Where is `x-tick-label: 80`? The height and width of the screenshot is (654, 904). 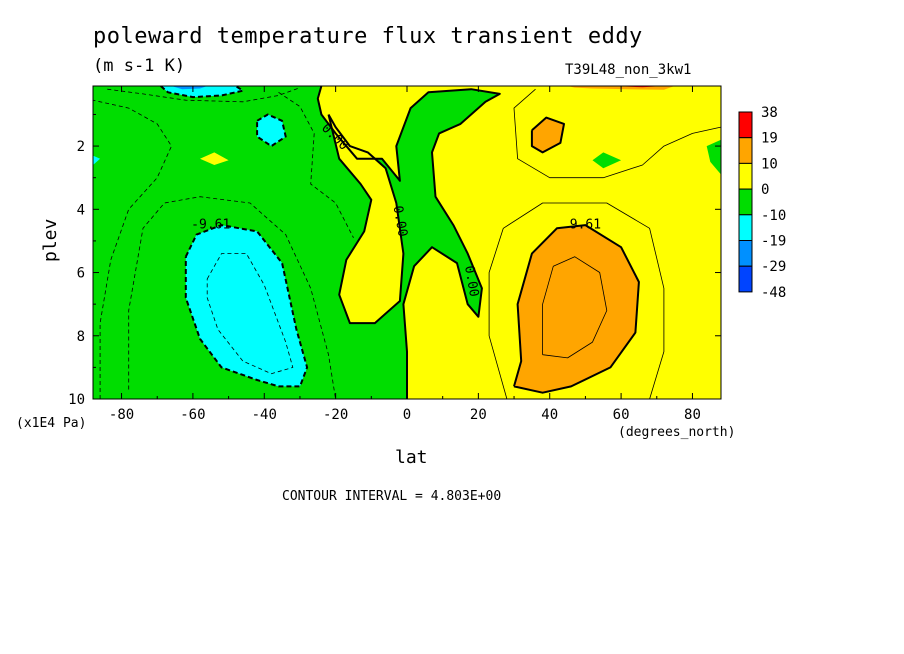
x-tick-label: 80 is located at coordinates (692, 415).